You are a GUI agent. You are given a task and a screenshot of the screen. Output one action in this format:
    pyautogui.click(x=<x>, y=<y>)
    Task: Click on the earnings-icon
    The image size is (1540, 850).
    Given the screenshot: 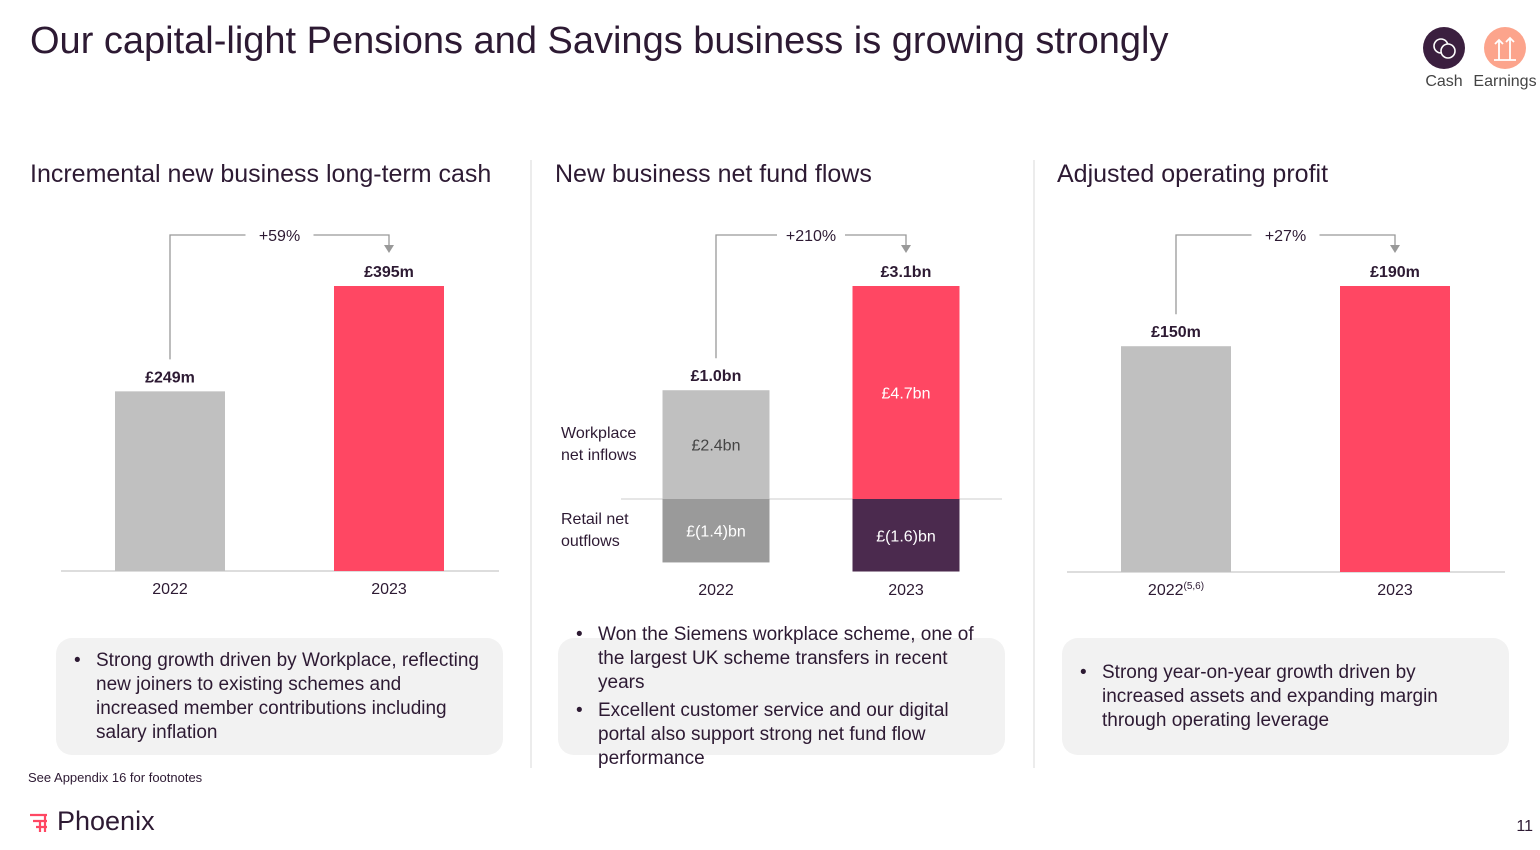 What is the action you would take?
    pyautogui.click(x=1505, y=48)
    